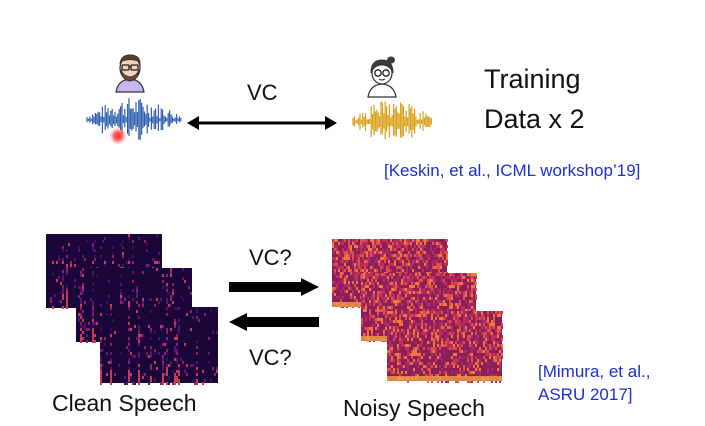  I want to click on vc-question-top: VC?, so click(270, 257).